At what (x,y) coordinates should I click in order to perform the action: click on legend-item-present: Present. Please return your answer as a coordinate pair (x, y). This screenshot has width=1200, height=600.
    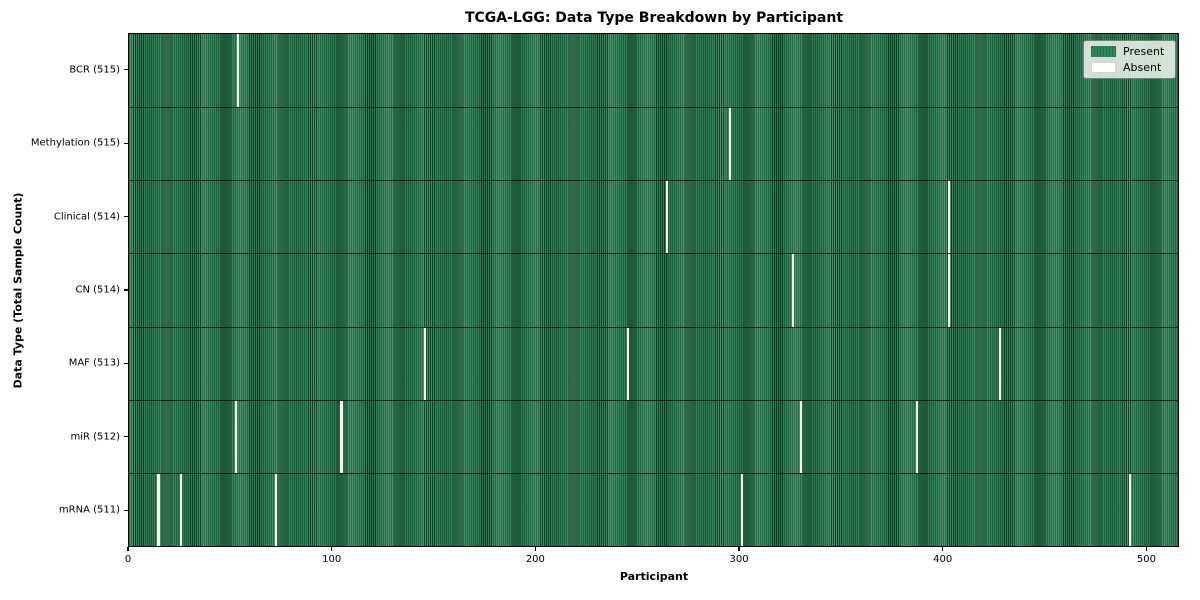
    Looking at the image, I should click on (1129, 51).